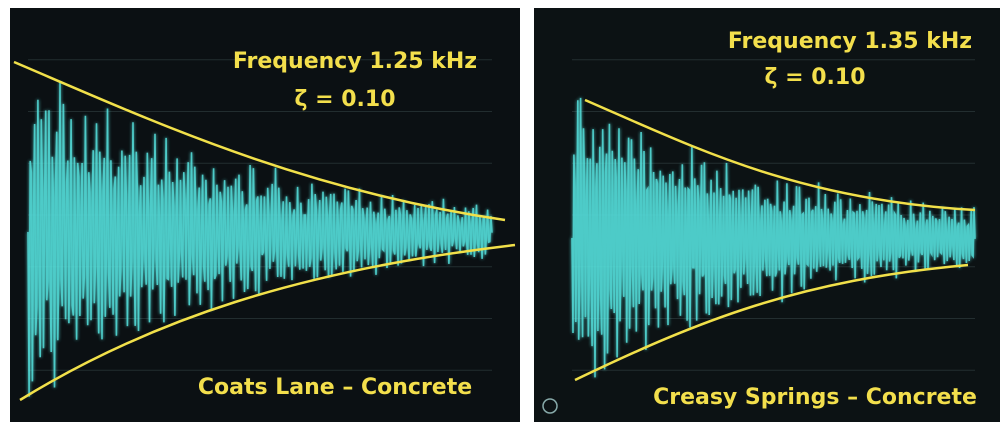 Image resolution: width=1002 pixels, height=427 pixels. I want to click on scope-marker, so click(550, 406).